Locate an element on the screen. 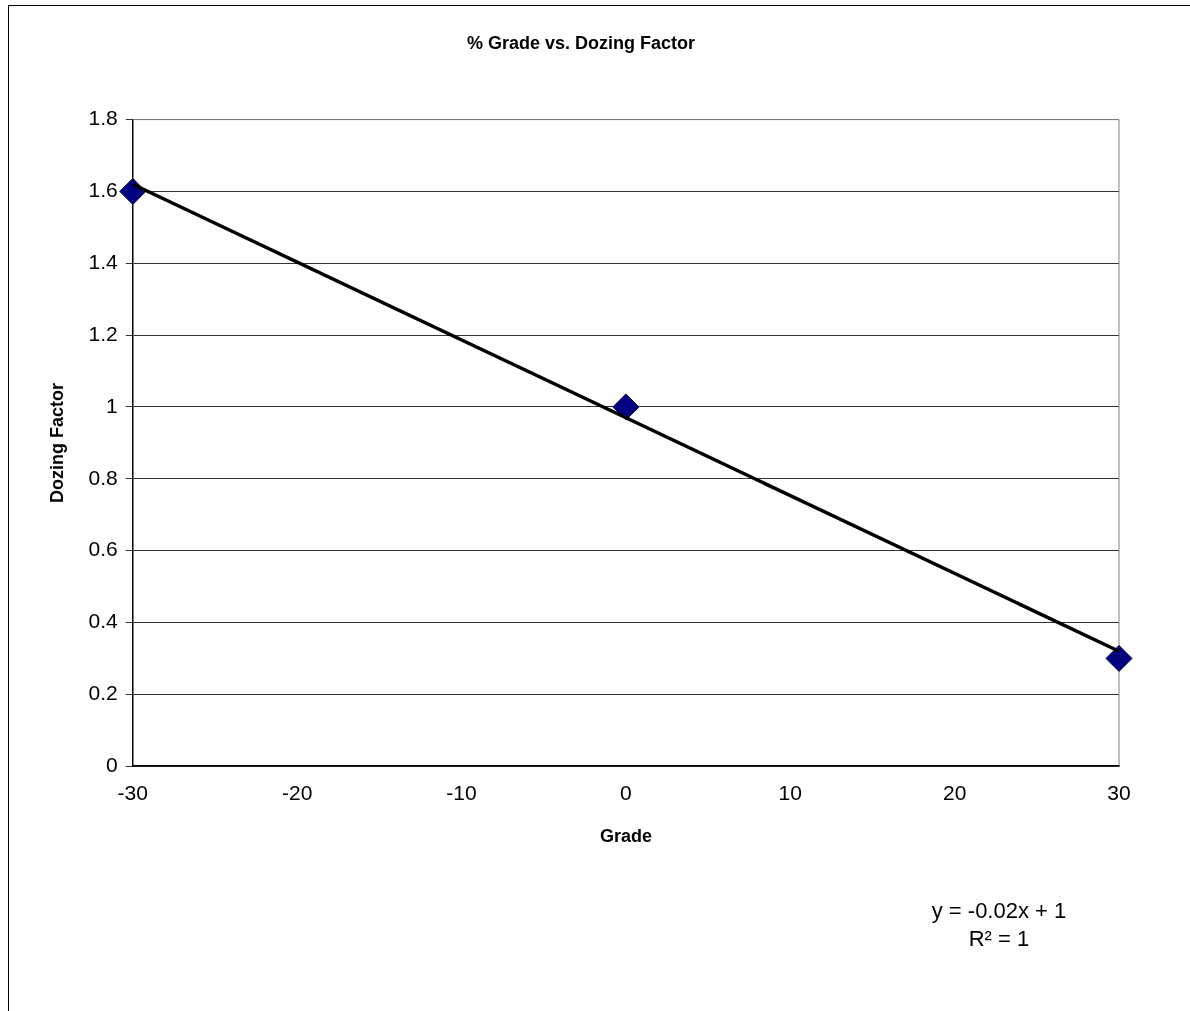 The width and height of the screenshot is (1190, 1011). text: y = -0.02x + 1 is located at coordinates (999, 911).